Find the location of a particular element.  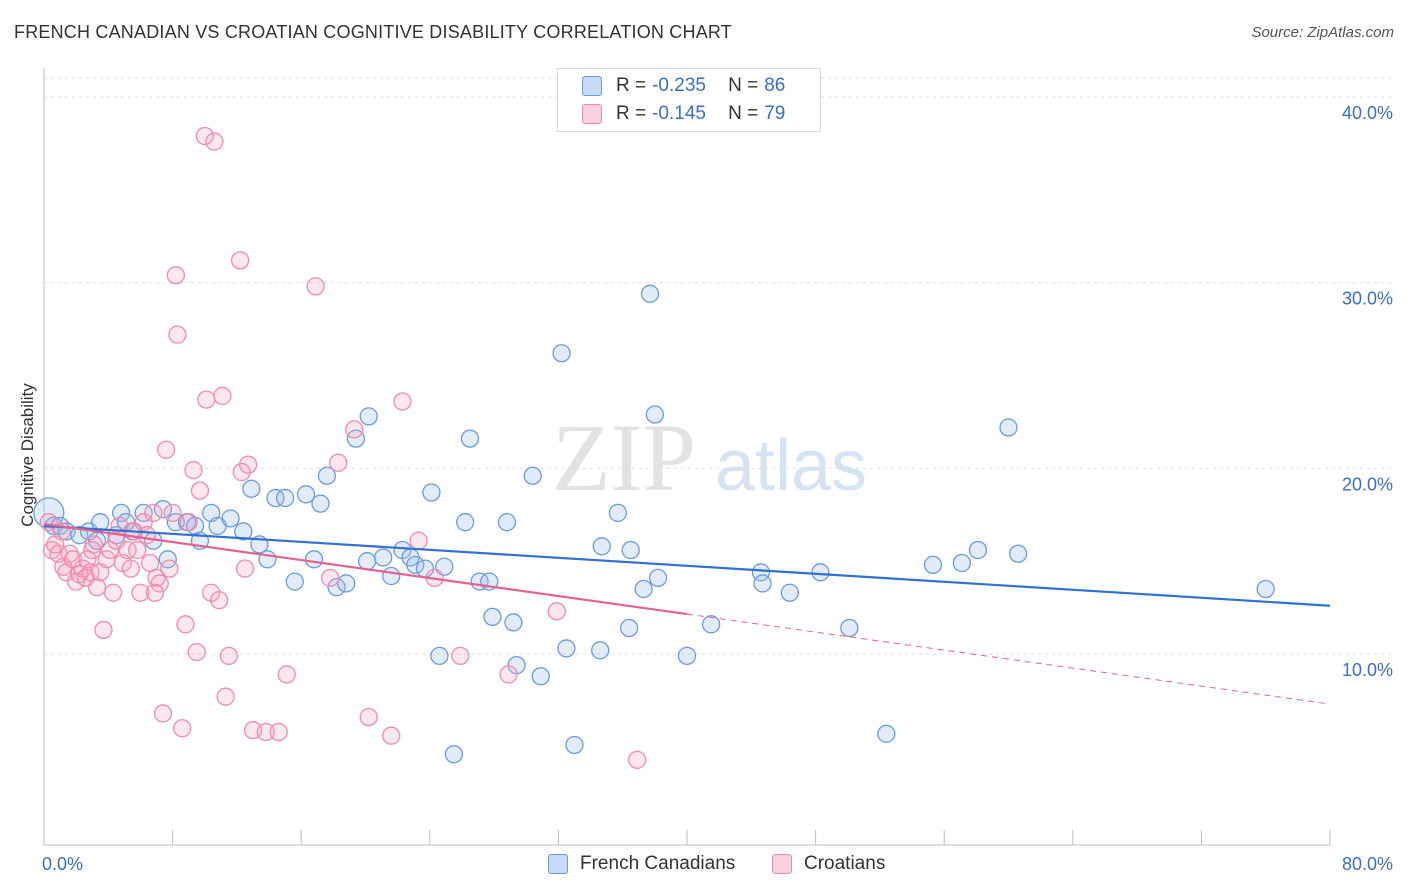

legend-n-label: N = is located at coordinates (743, 85).